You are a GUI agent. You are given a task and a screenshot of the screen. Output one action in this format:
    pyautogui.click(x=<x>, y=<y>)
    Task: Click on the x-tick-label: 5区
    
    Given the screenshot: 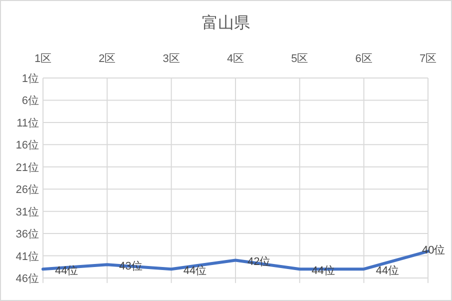 What is the action you would take?
    pyautogui.click(x=299, y=59)
    